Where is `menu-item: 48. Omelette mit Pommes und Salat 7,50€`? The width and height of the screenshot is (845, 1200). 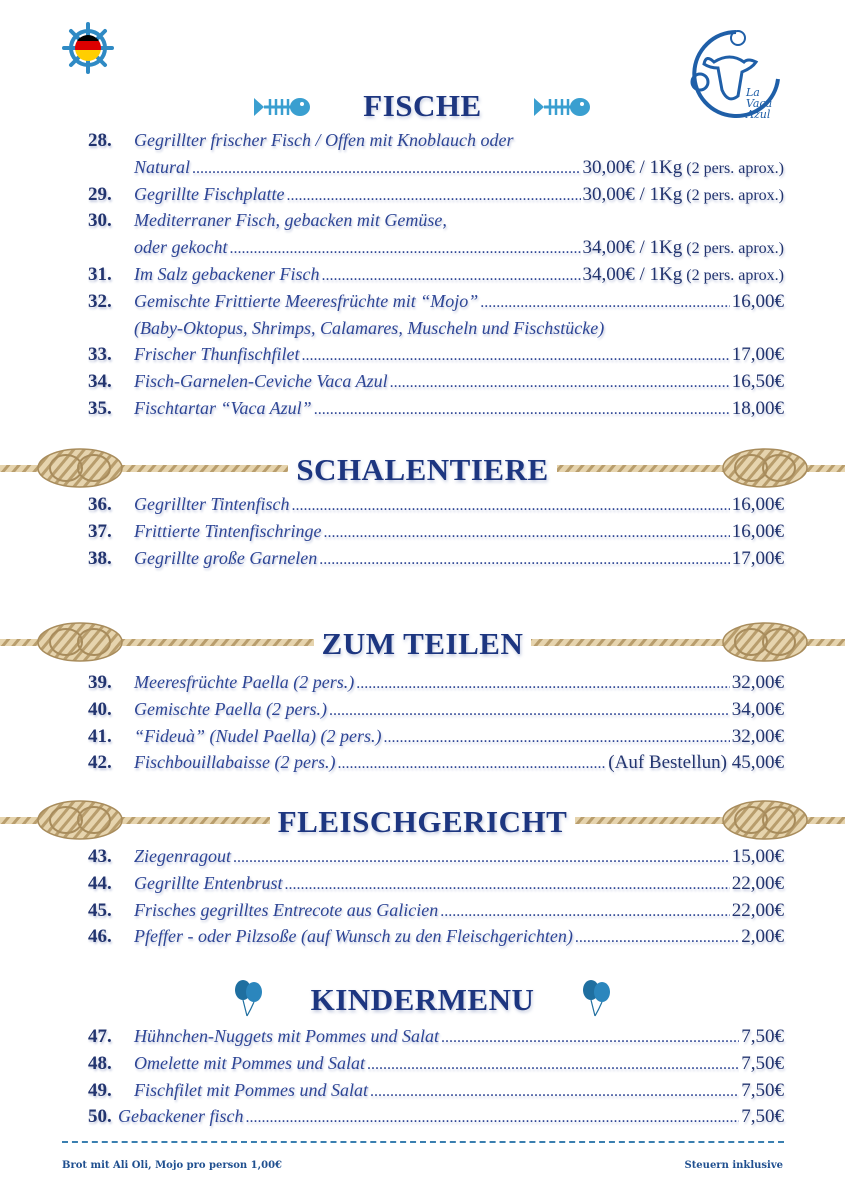 menu-item: 48. Omelette mit Pommes und Salat 7,50€ is located at coordinates (436, 1066).